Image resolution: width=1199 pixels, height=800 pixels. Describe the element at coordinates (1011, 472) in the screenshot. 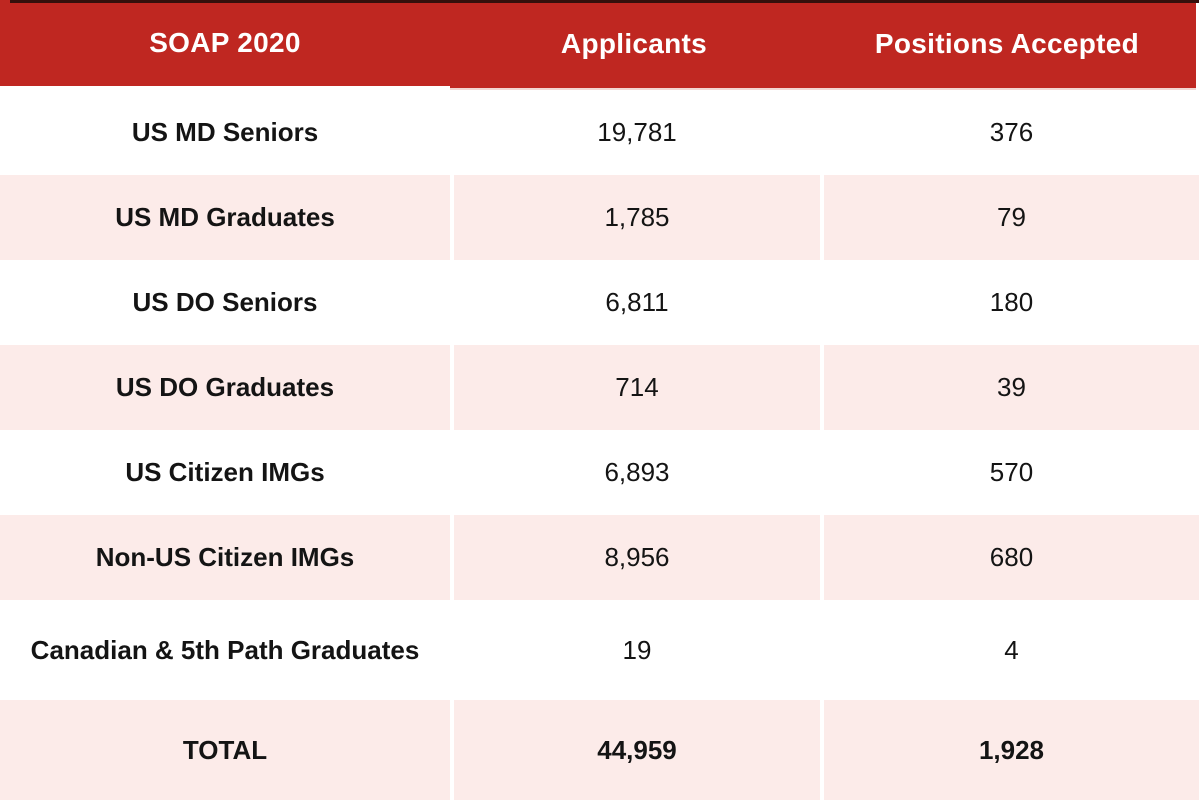

I see `positions-accepted-value: 570` at that location.